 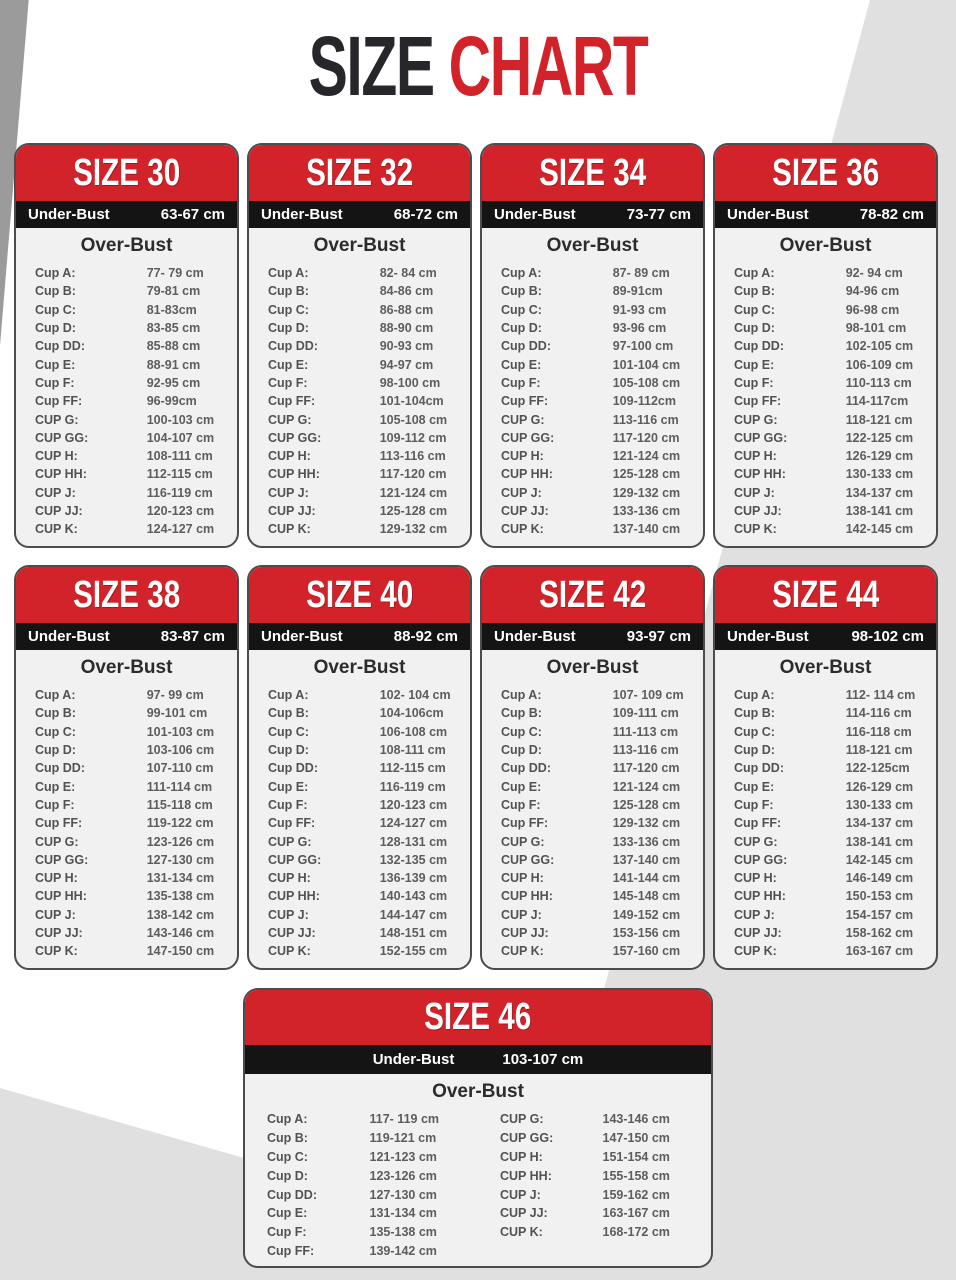 What do you see at coordinates (879, 529) in the screenshot?
I see `cup-row-value: 142-145 cm` at bounding box center [879, 529].